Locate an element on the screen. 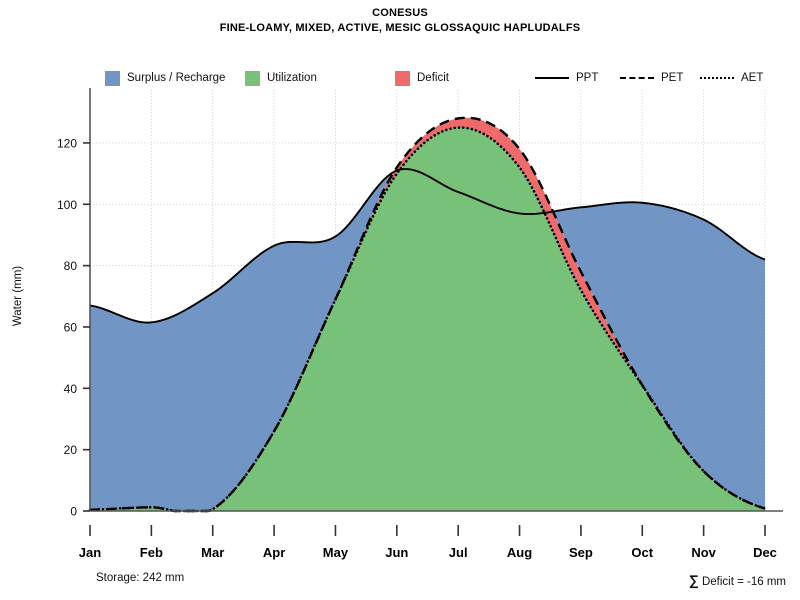 The width and height of the screenshot is (800, 600). x-tick-label-nov: Nov is located at coordinates (703, 552).